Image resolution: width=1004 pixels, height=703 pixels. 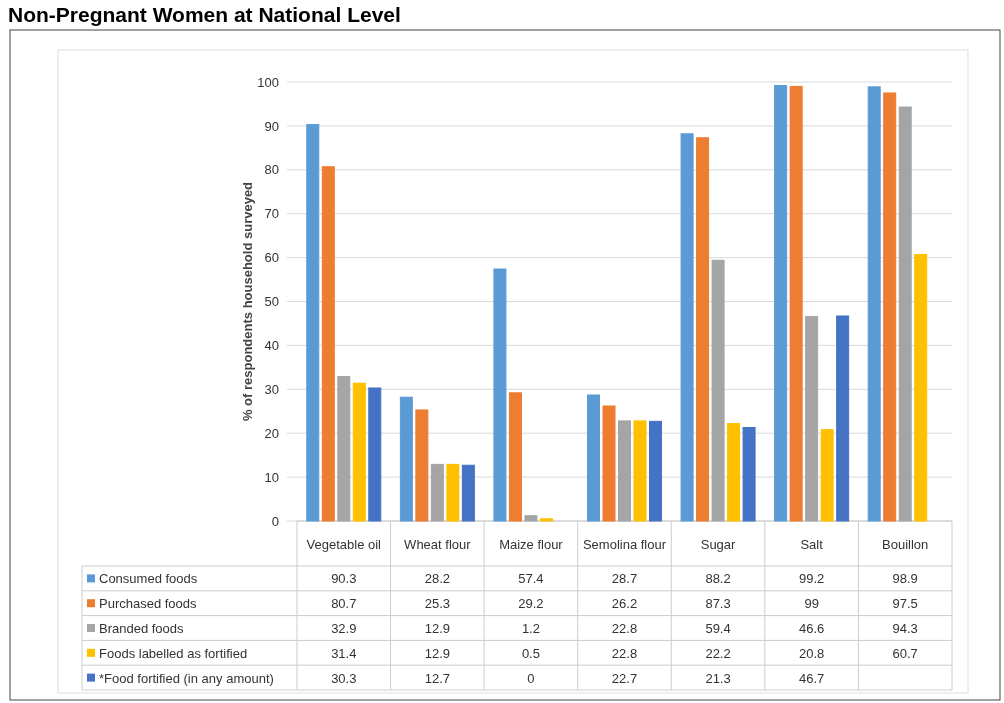 I want to click on x-tick-label: Sugar, so click(x=718, y=544).